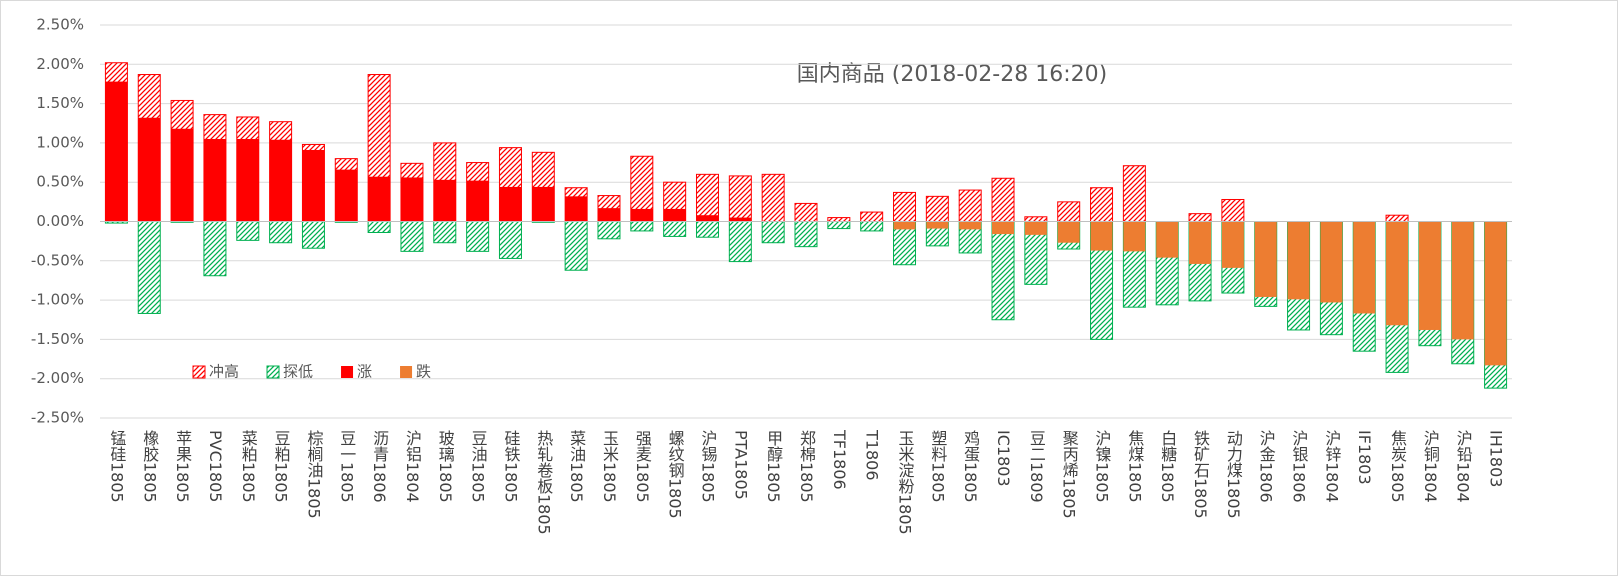 The height and width of the screenshot is (576, 1618). Describe the element at coordinates (60, 142) in the screenshot. I see `y-tick-label: 1.00%` at that location.